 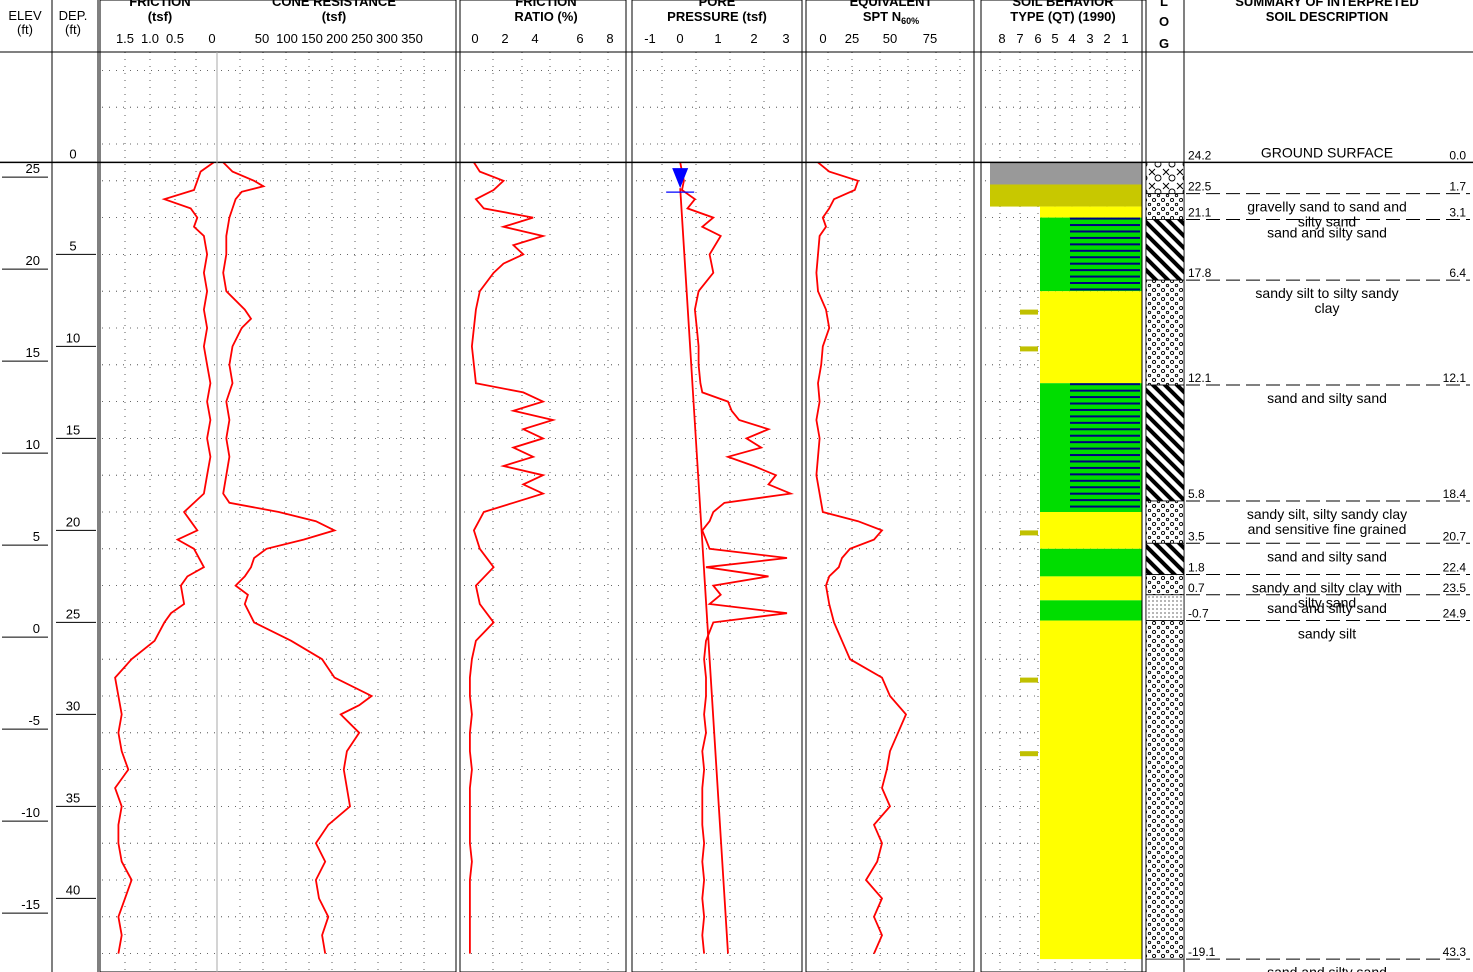 I want to click on sbt-tick-label: 2, so click(x=1106, y=38).